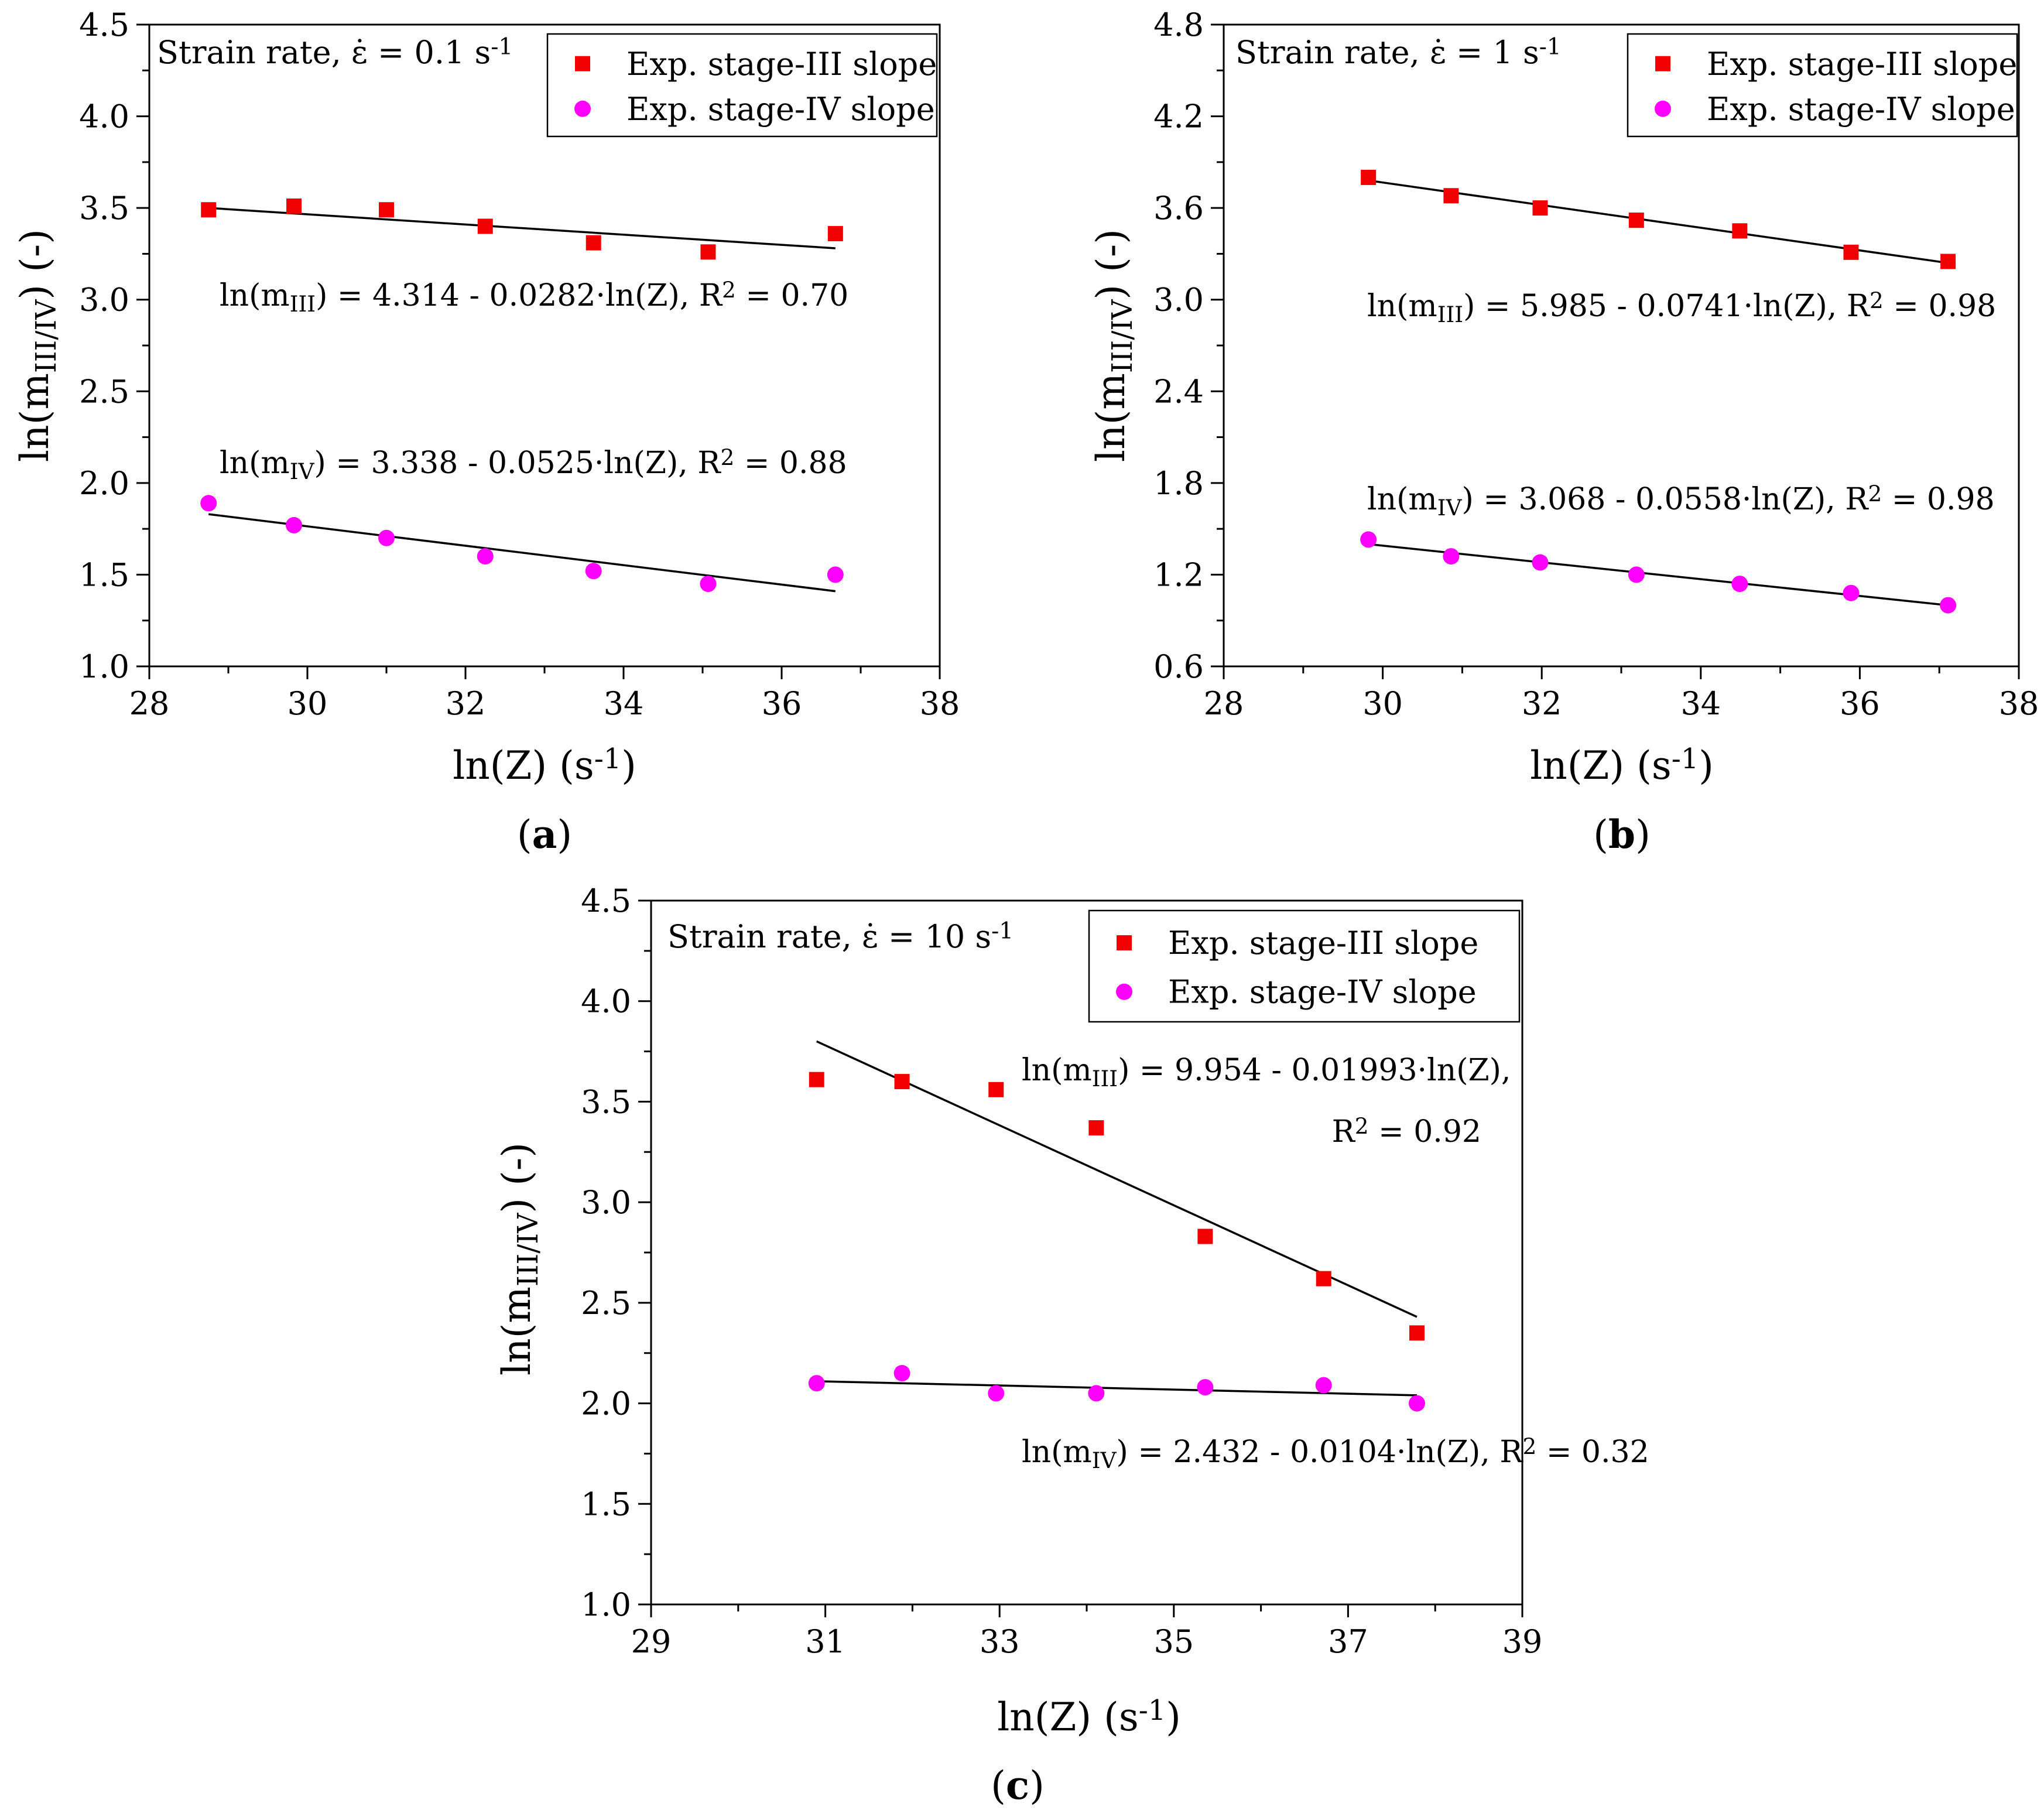  Describe the element at coordinates (652, 1642) in the screenshot. I see `x-tick-label: 29` at that location.